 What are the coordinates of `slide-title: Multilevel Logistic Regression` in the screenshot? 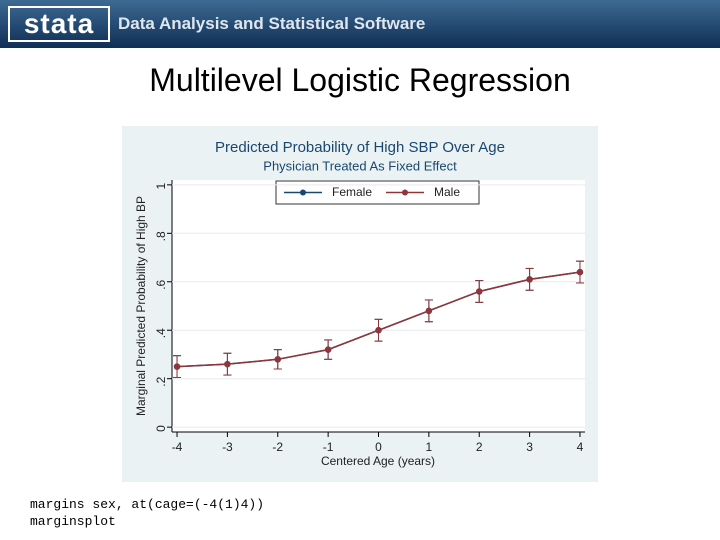 It's located at (360, 80).